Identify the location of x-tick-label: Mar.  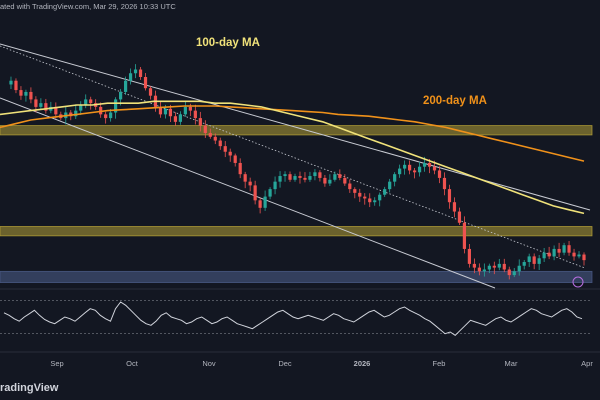
(511, 363).